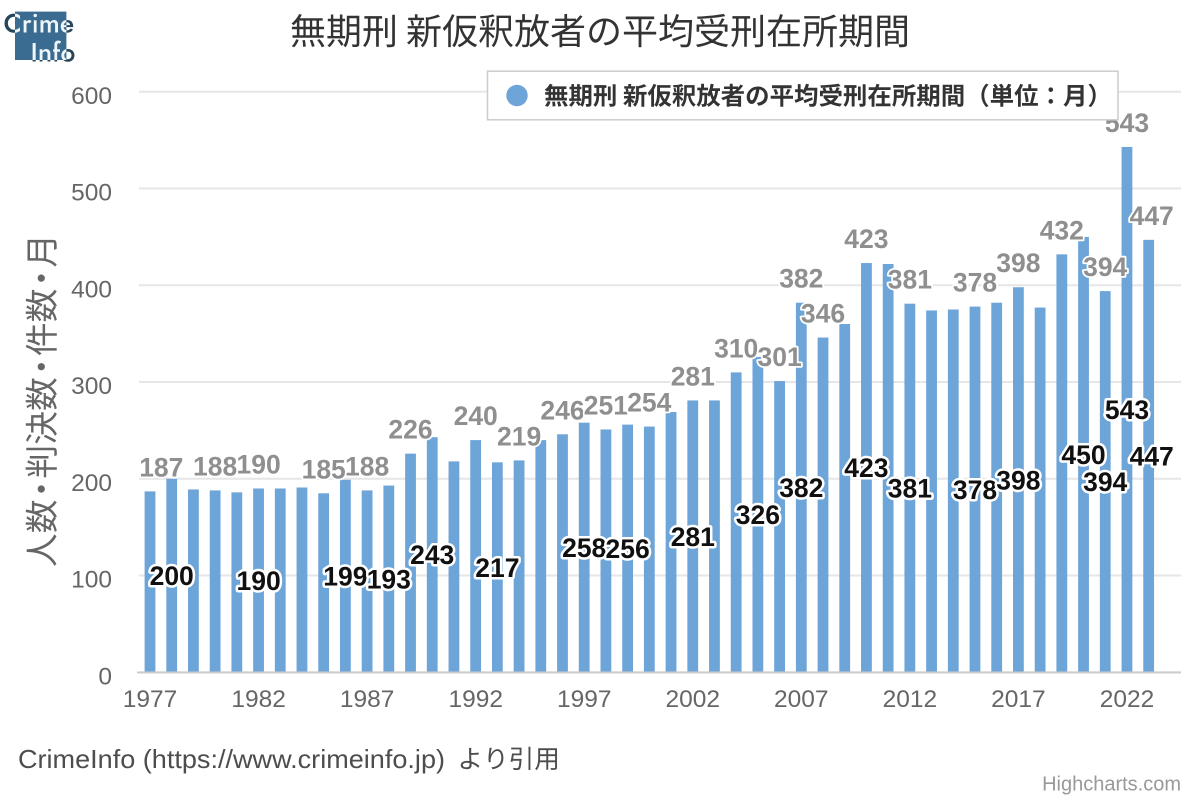 This screenshot has height=800, width=1200. What do you see at coordinates (627, 549) in the screenshot?
I see `svg-text: 256` at bounding box center [627, 549].